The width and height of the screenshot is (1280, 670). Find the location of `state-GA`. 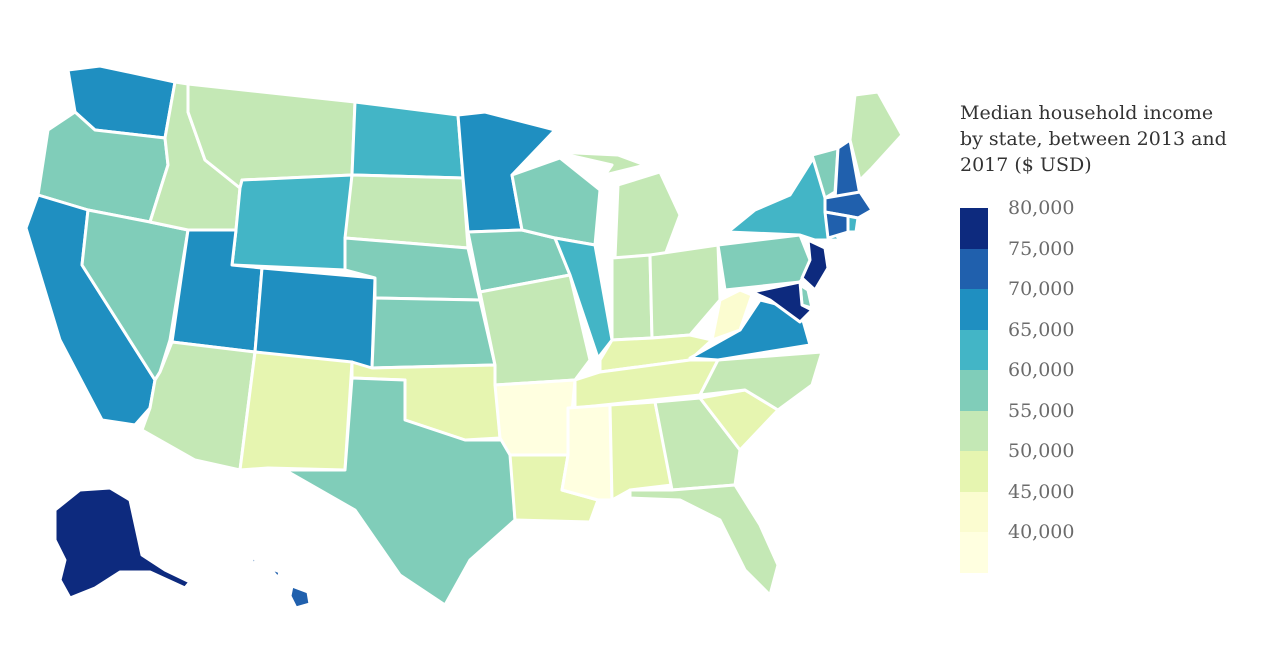

state-GA is located at coordinates (697, 444).